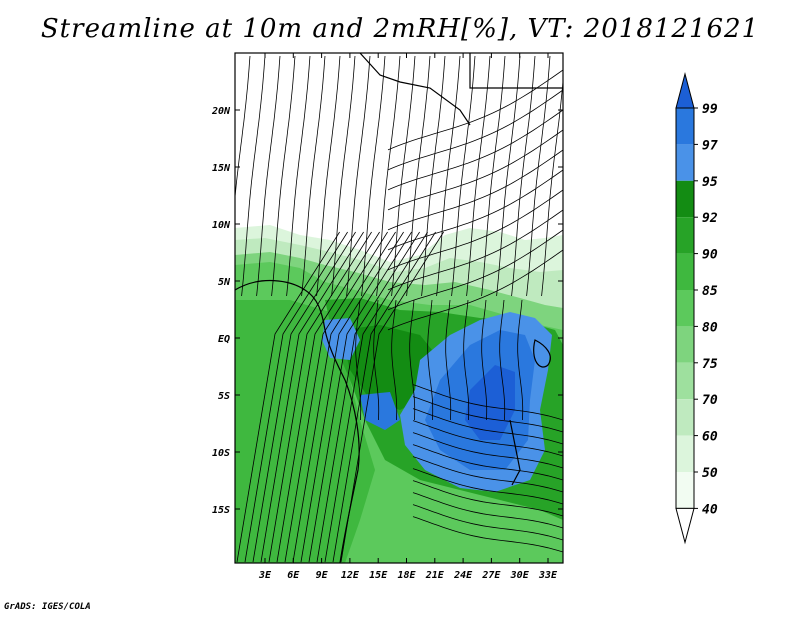  What do you see at coordinates (548, 575) in the screenshot?
I see `lon-label: 33E` at bounding box center [548, 575].